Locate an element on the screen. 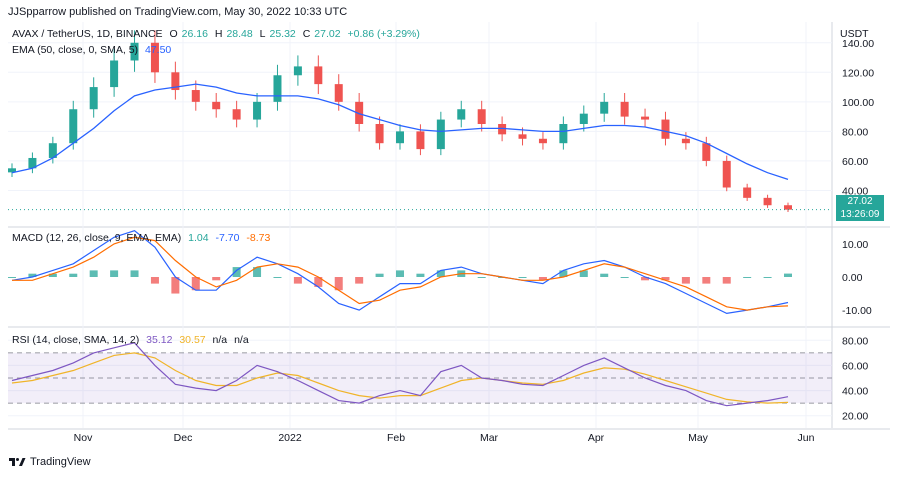 This screenshot has height=479, width=900. ema-legend: EMA (50, close, 0, SMA, 5) 47.50 is located at coordinates (93, 50).